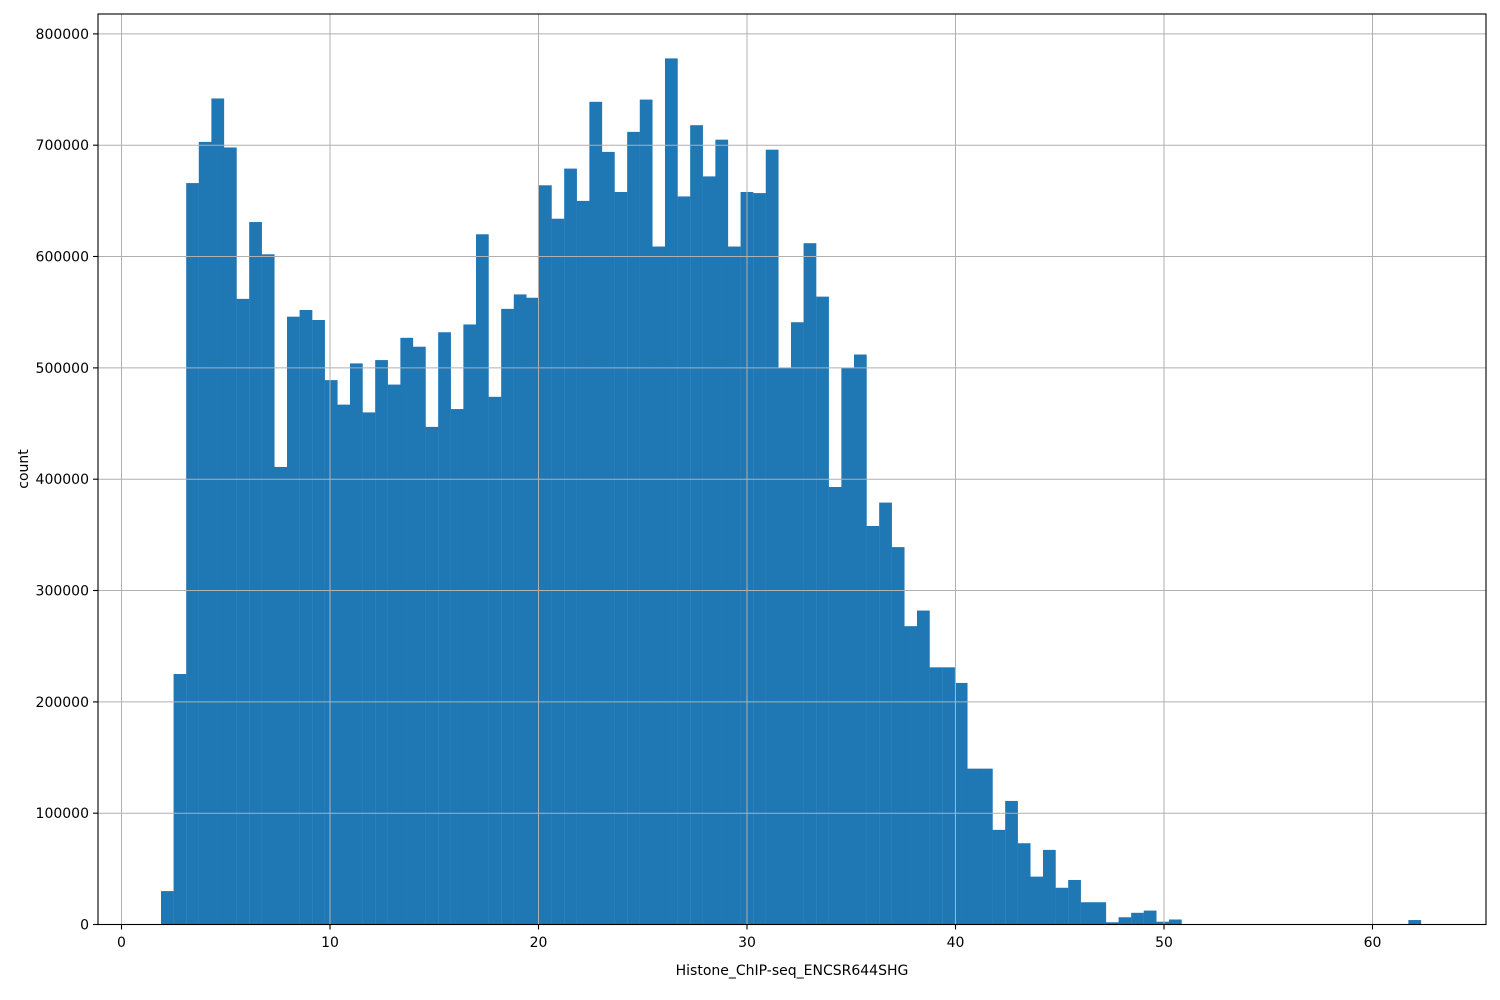 The image size is (1500, 1000). I want to click on x-tick-label: 10, so click(330, 943).